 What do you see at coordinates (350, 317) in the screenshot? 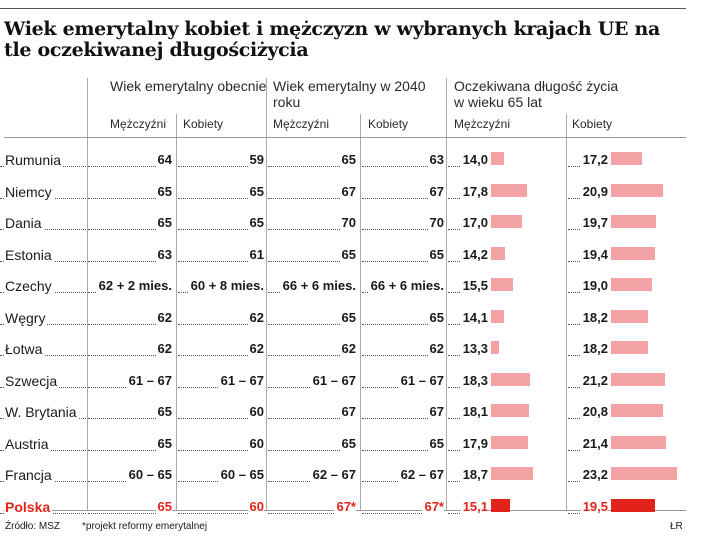
I see `table-row: Węgry 62 62 65 65 14,1 18,2` at bounding box center [350, 317].